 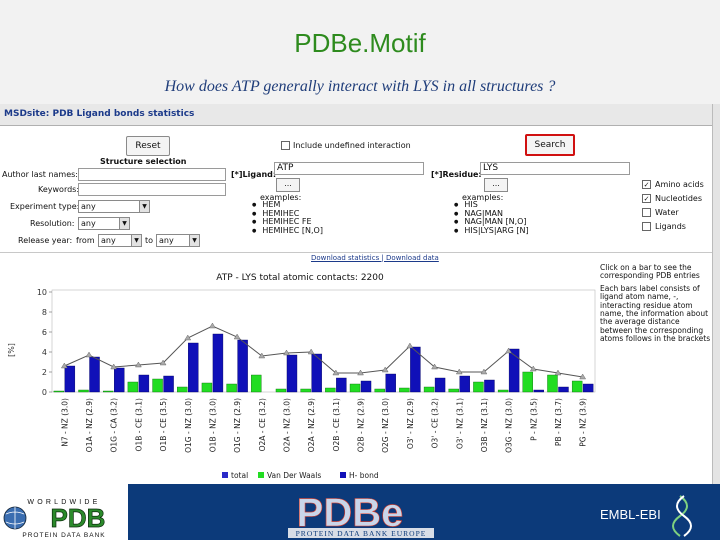 What do you see at coordinates (323, 351) in the screenshot?
I see `total-series-line` at bounding box center [323, 351].